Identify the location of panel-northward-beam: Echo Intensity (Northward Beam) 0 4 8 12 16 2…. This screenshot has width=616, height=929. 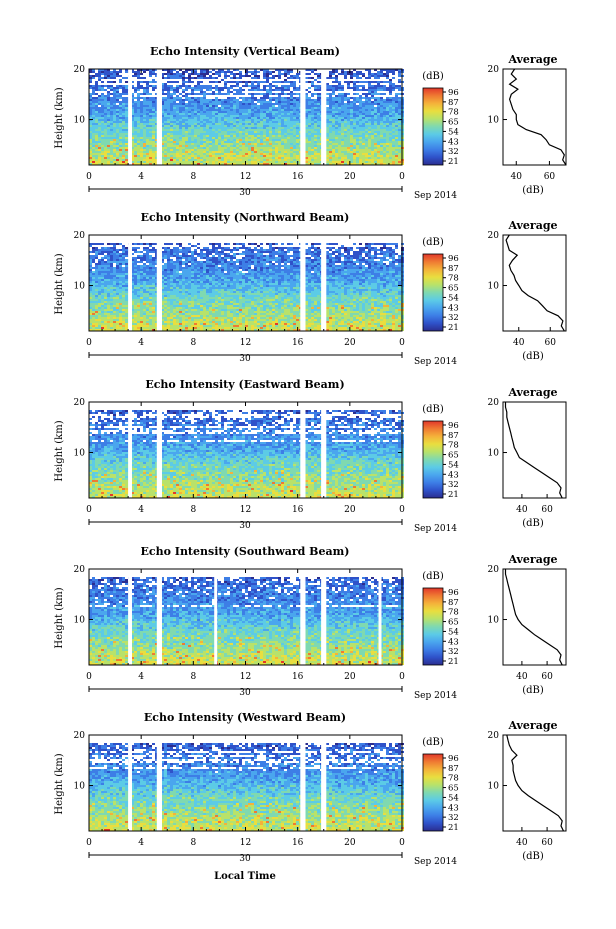
(310, 289).